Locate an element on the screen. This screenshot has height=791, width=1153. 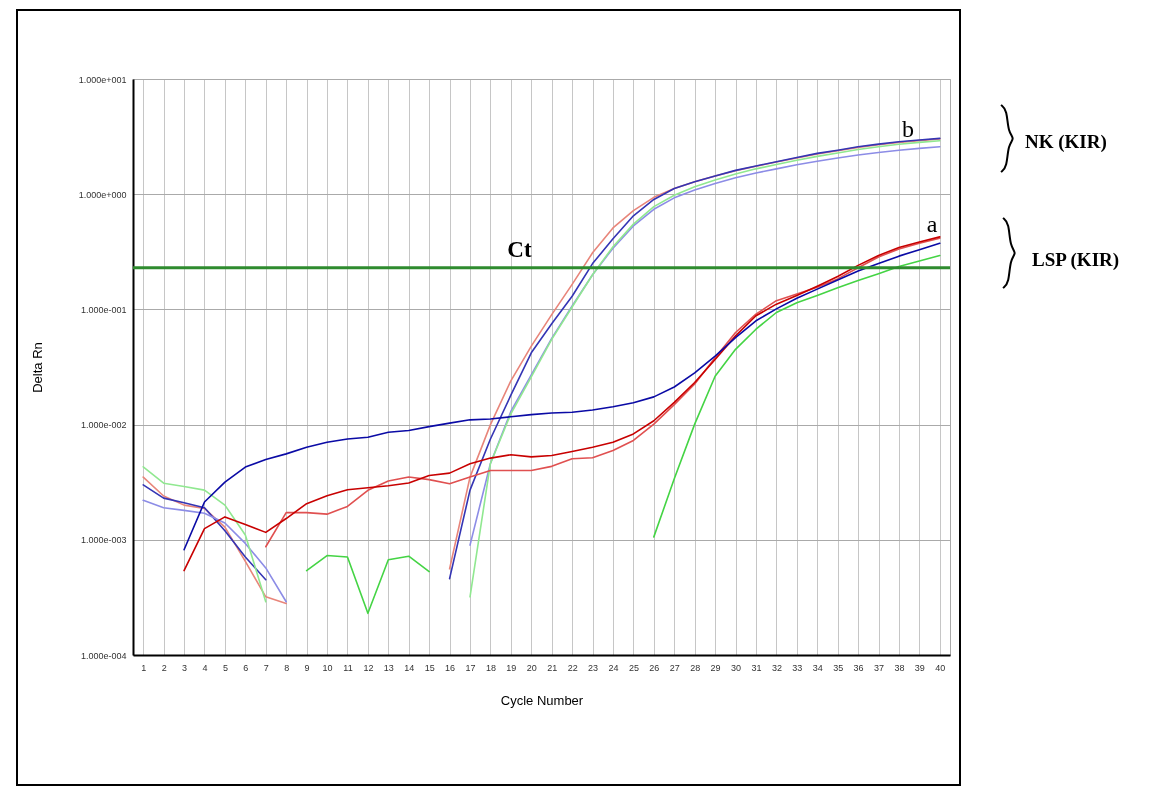
annotation: b is located at coordinates (908, 129).